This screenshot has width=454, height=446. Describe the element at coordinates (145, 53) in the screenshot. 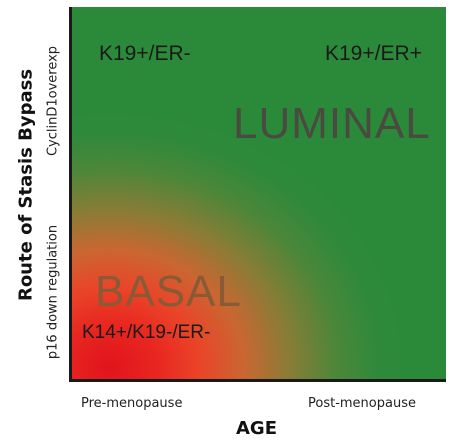

I see `marker-top-left: K19+/ER-` at that location.